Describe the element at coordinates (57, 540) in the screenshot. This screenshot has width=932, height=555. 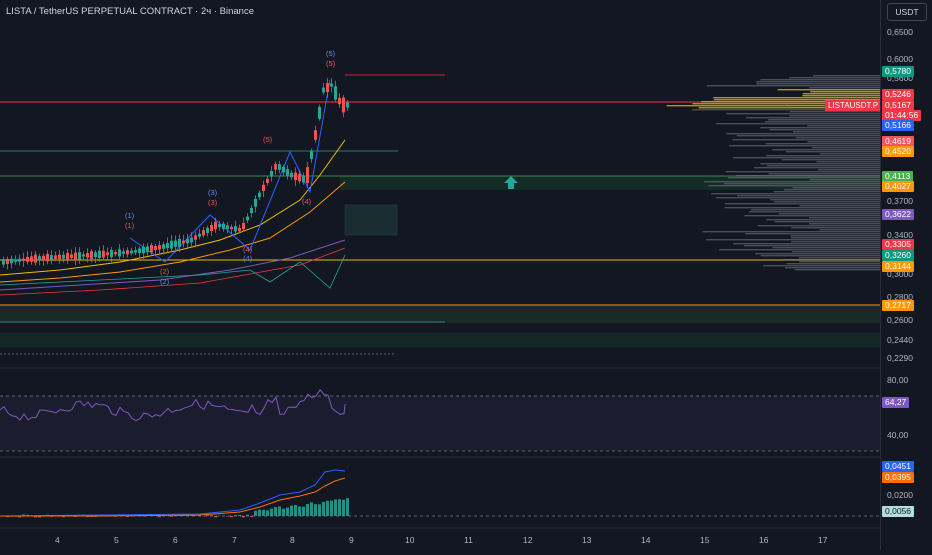
I see `time-tick: 4` at that location.